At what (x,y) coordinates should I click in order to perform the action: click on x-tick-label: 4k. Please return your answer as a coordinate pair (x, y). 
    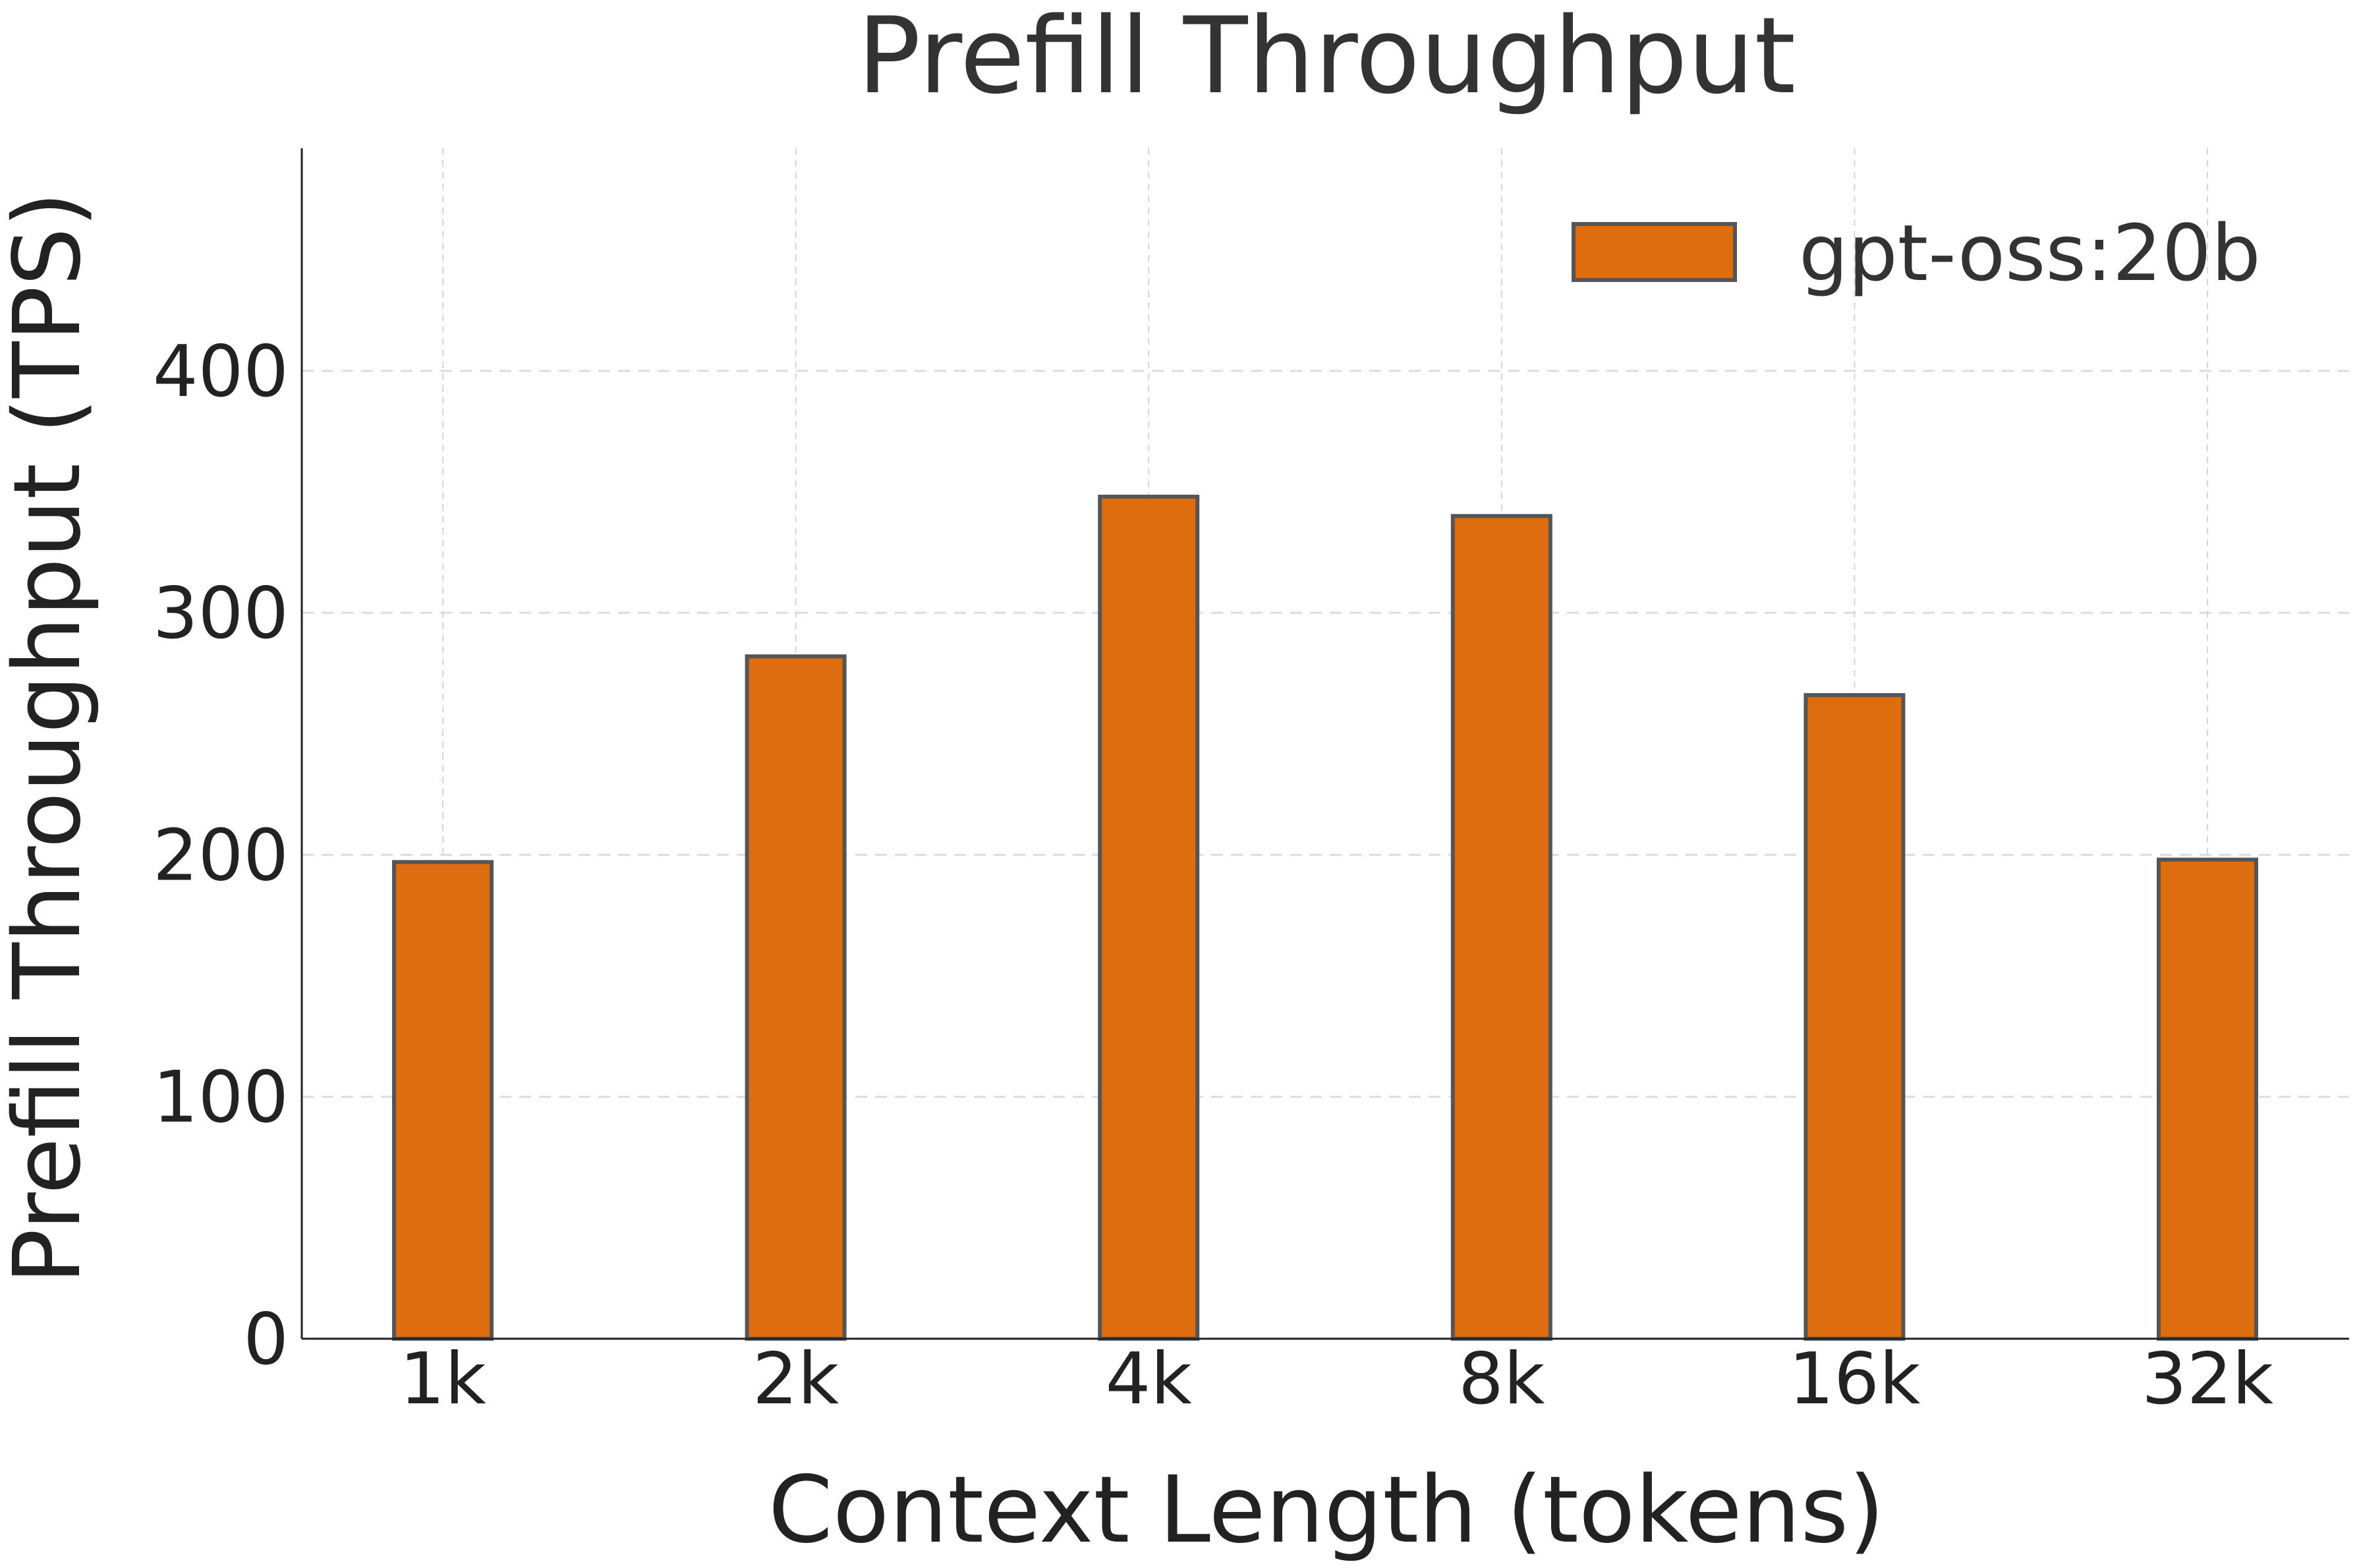
    Looking at the image, I should click on (1149, 1379).